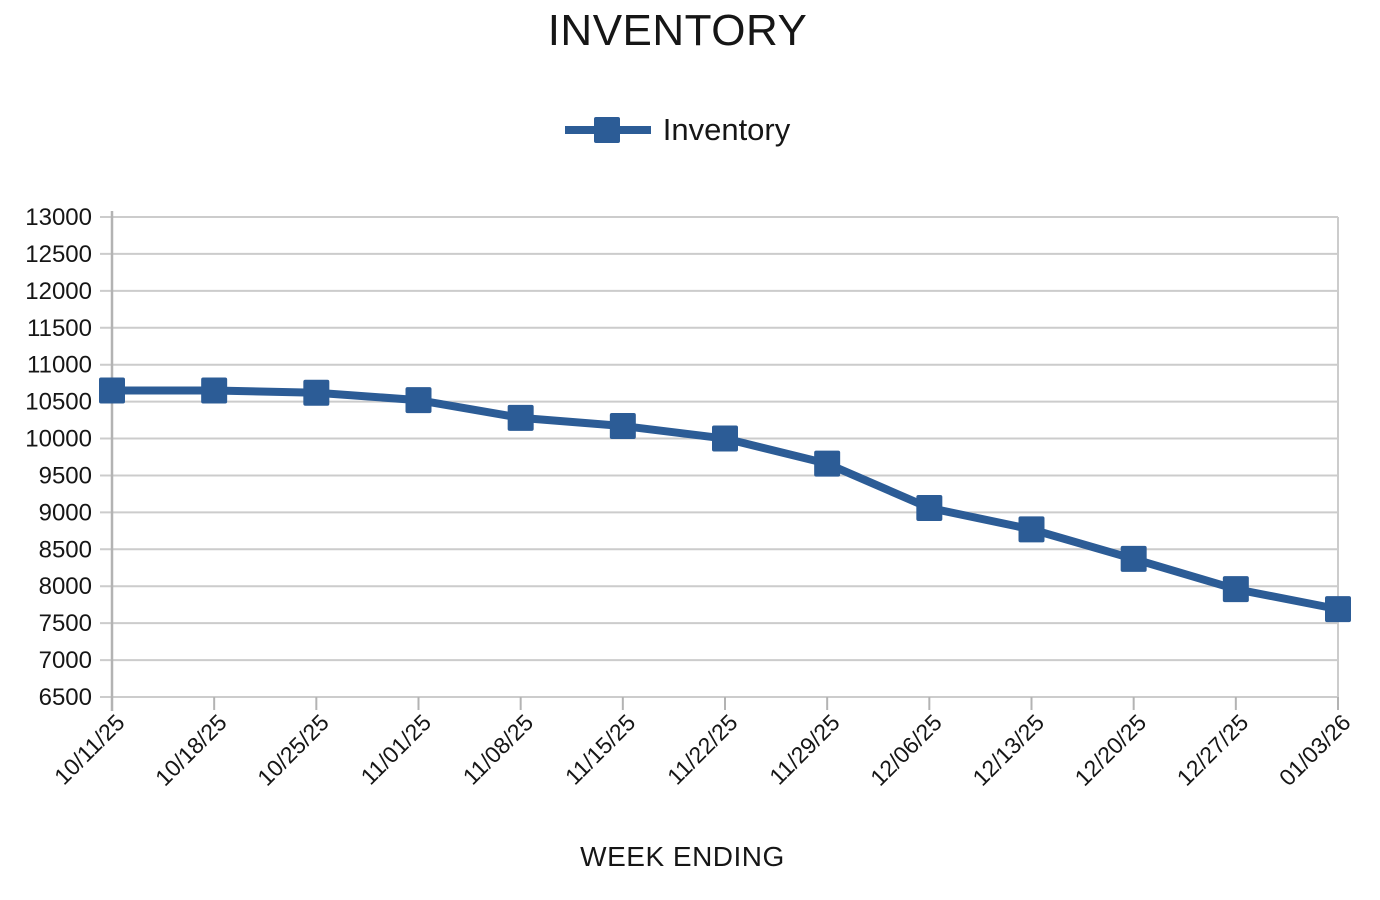  What do you see at coordinates (191, 750) in the screenshot?
I see `x-tick-label: 10/18/25` at bounding box center [191, 750].